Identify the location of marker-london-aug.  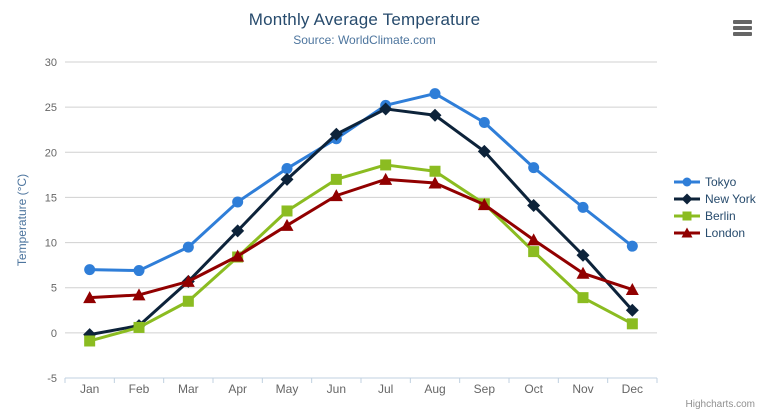
(435, 182).